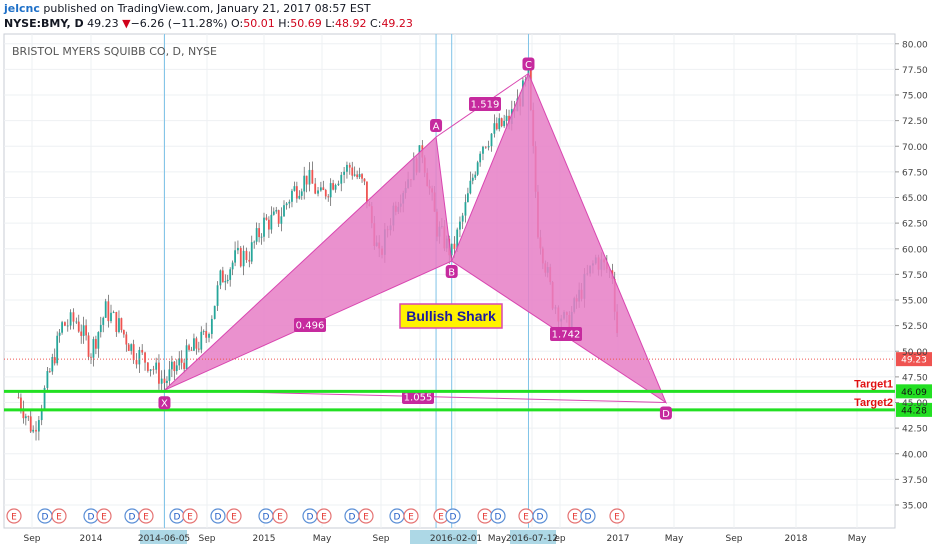 This screenshot has height=550, width=932. Describe the element at coordinates (22, 8) in the screenshot. I see `author-link: jelcnc` at that location.